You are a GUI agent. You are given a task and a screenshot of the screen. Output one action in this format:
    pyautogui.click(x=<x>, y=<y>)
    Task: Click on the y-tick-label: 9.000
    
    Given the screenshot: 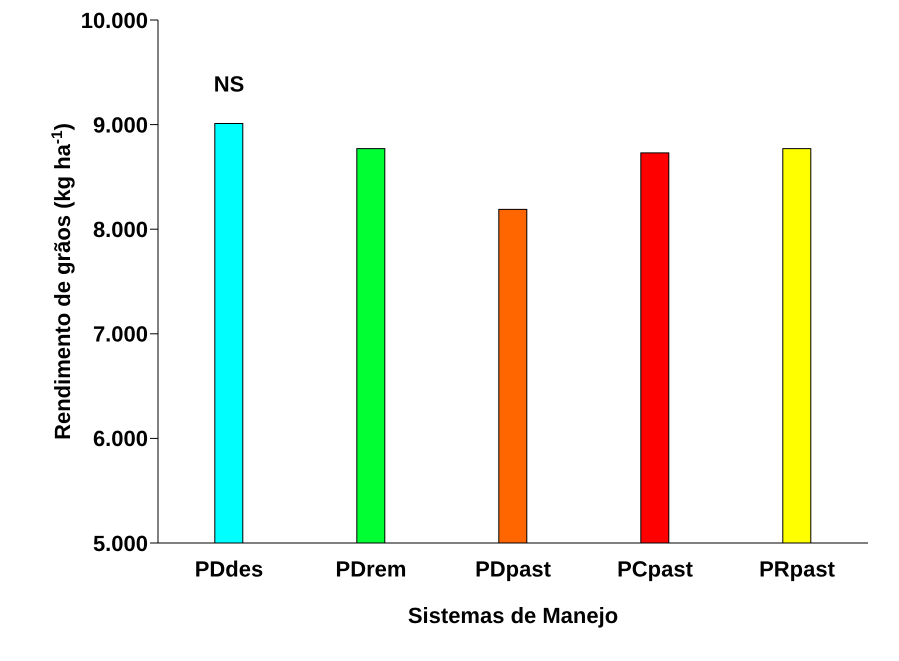 What is the action you would take?
    pyautogui.click(x=120, y=125)
    